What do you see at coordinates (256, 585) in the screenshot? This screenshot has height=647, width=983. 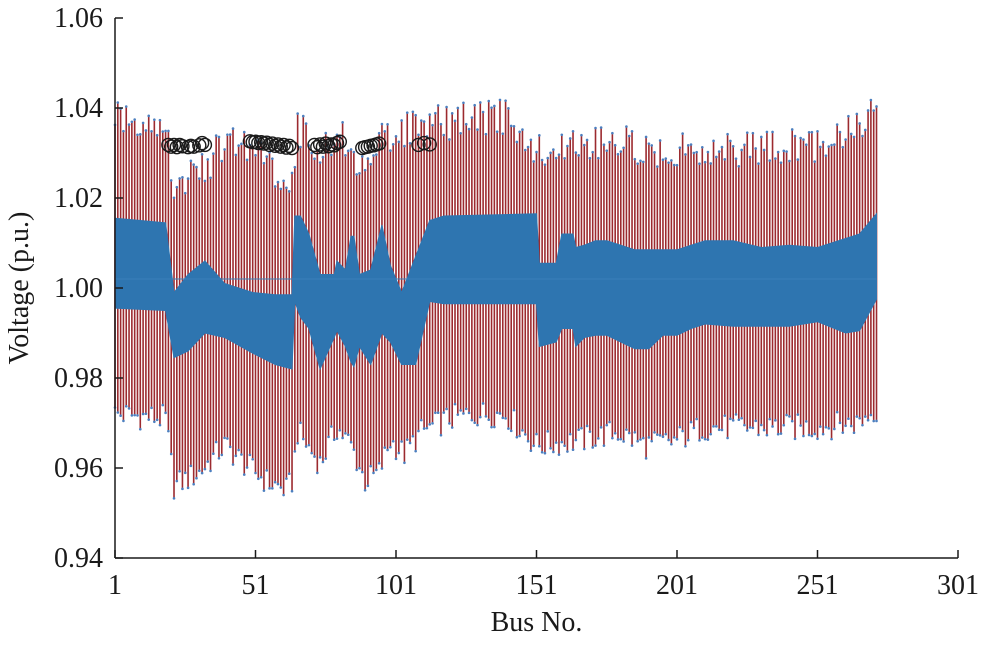 I see `x-tick-label: 51` at bounding box center [256, 585].